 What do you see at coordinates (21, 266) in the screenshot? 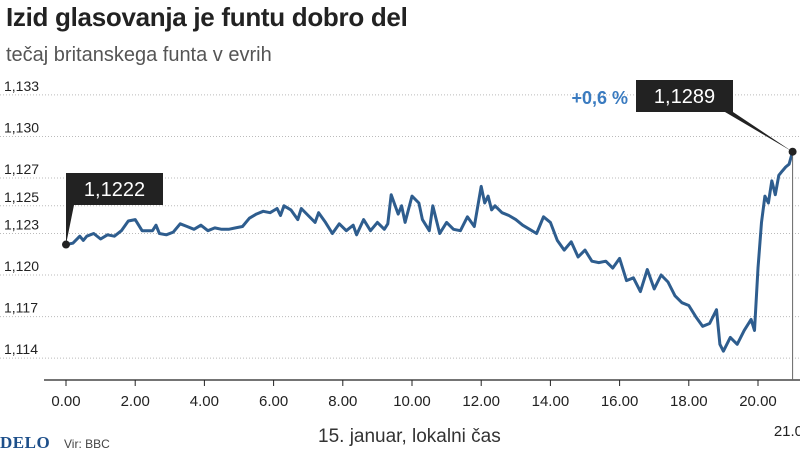
I see `y-tick-label: 1,120` at bounding box center [21, 266].